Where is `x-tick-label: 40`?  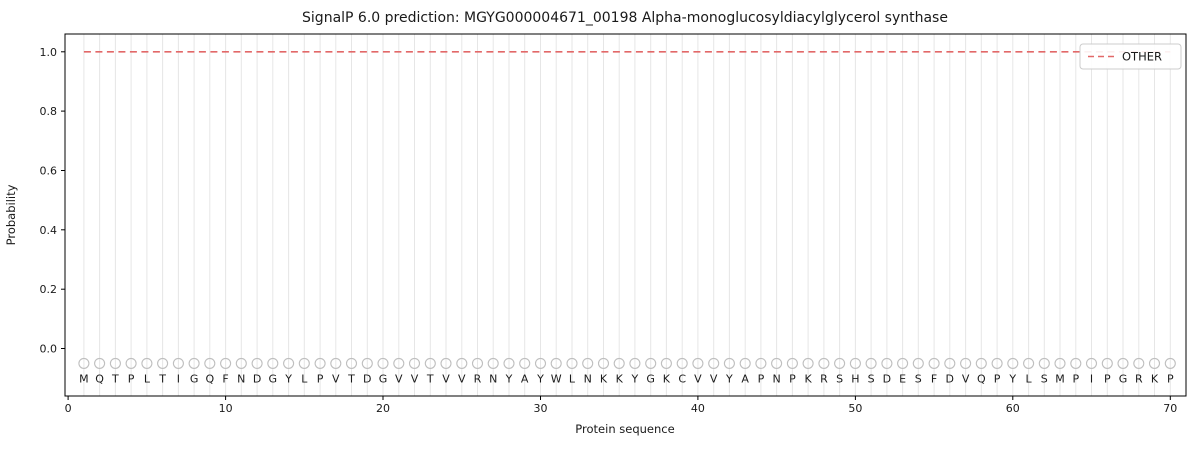
x-tick-label: 40 is located at coordinates (698, 408).